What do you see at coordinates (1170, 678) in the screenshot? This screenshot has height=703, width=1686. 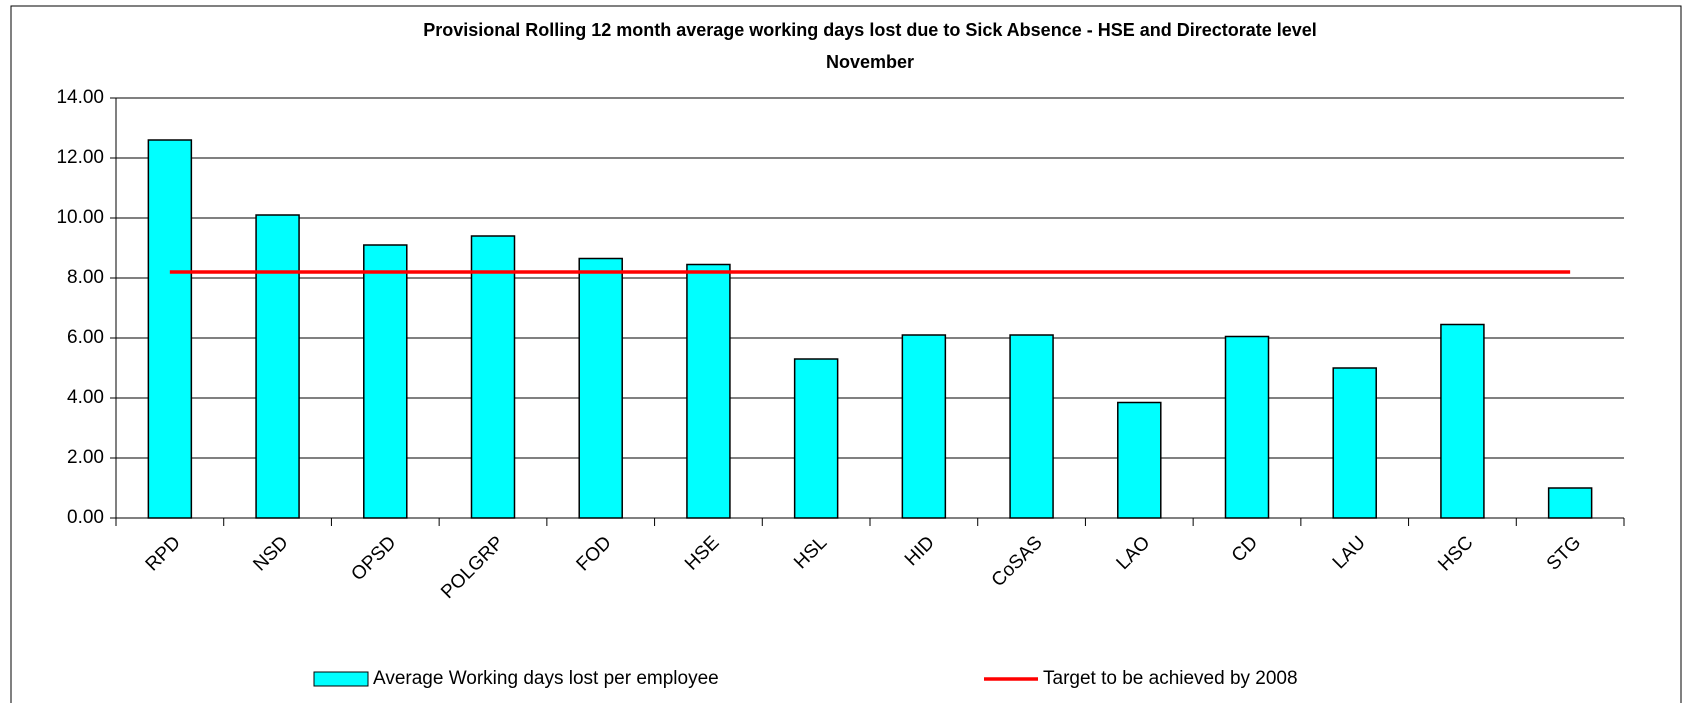 I see `legend-label: Target to be achieved by 2008` at bounding box center [1170, 678].